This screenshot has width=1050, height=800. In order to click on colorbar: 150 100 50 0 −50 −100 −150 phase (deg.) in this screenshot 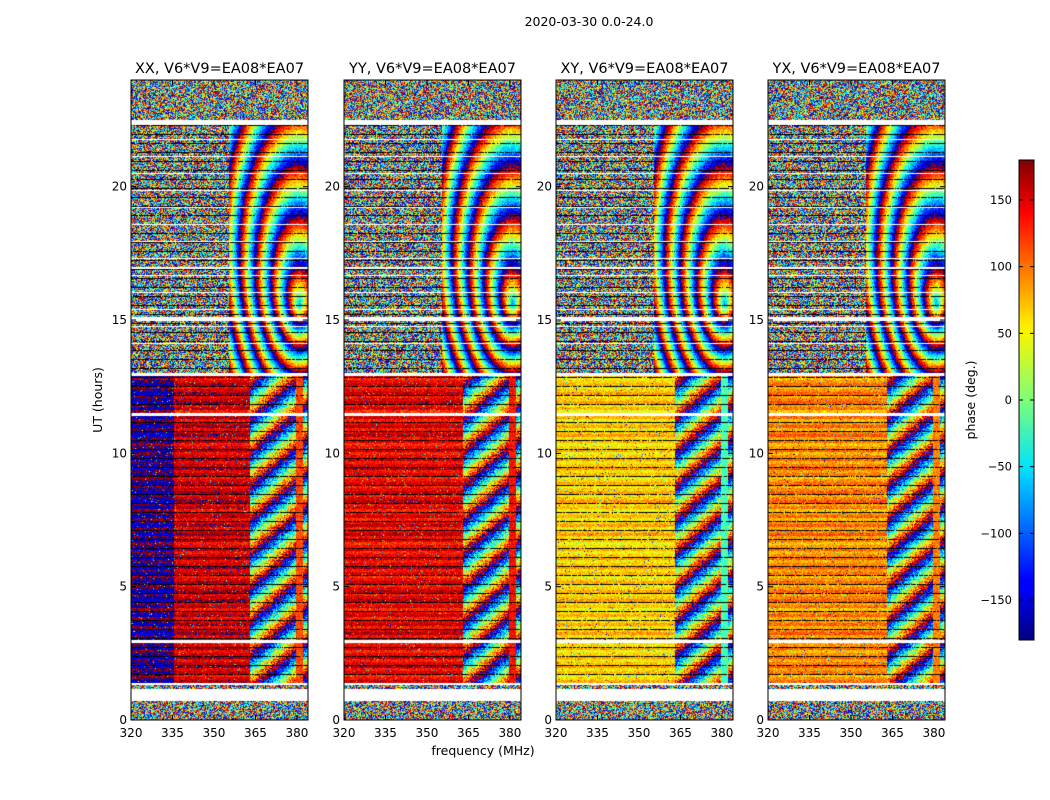, I will do `click(999, 400)`.